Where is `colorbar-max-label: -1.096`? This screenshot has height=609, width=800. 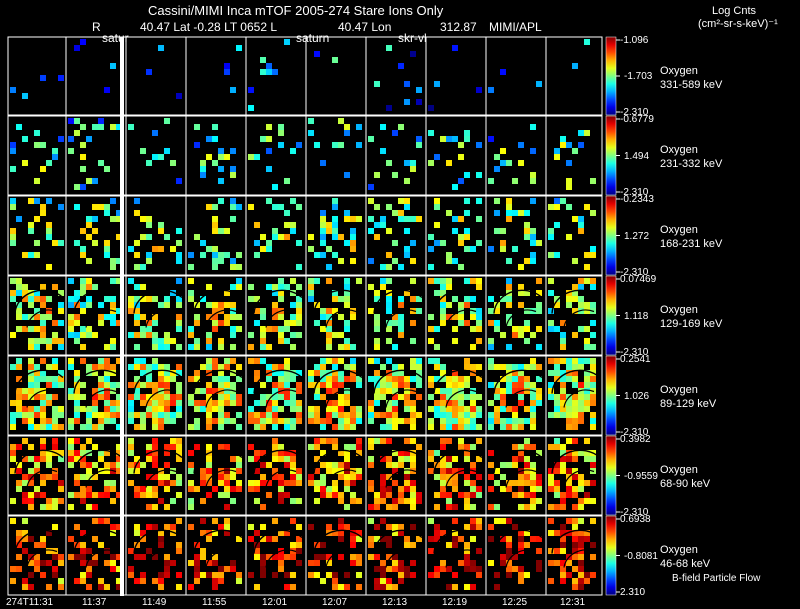 colorbar-max-label: -1.096 is located at coordinates (634, 40).